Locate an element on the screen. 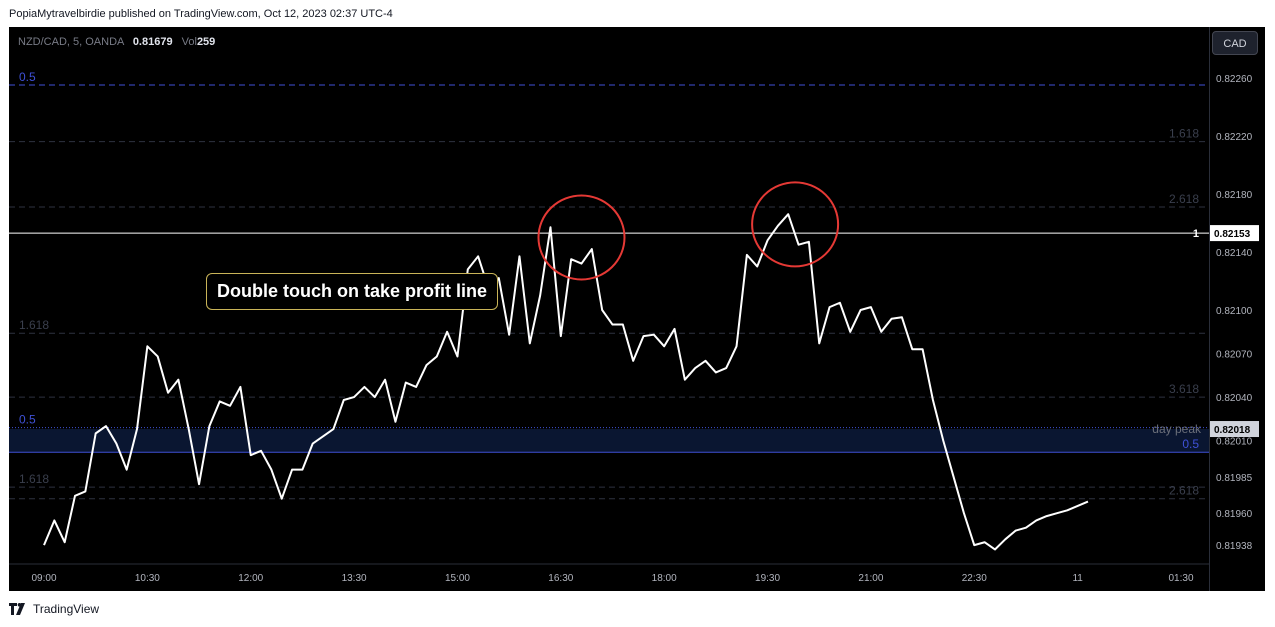 This screenshot has width=1275, height=627. footer-brand-label: TradingView is located at coordinates (66, 609).